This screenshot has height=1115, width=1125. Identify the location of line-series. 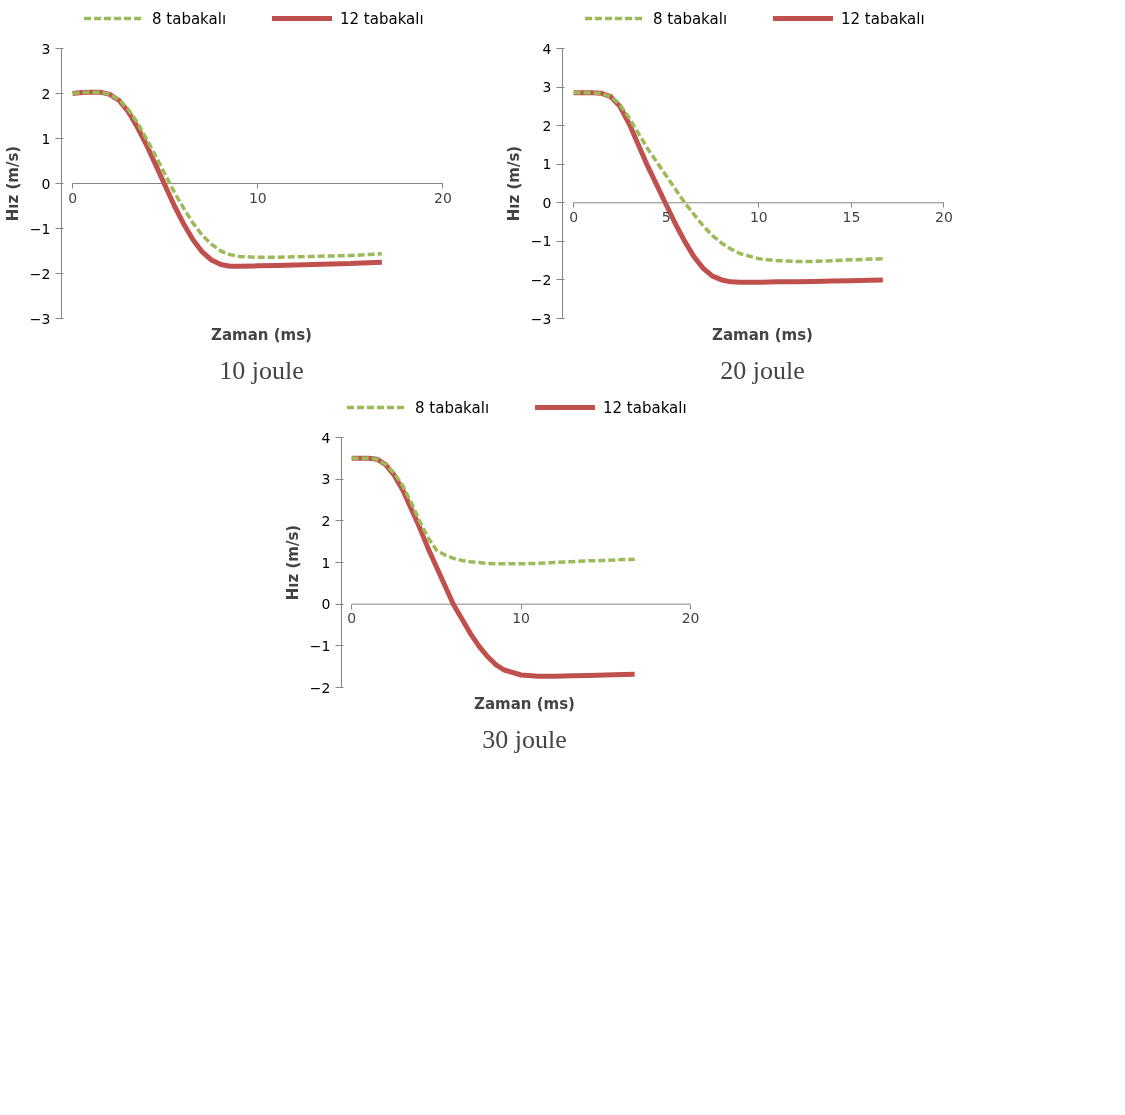
(493, 511).